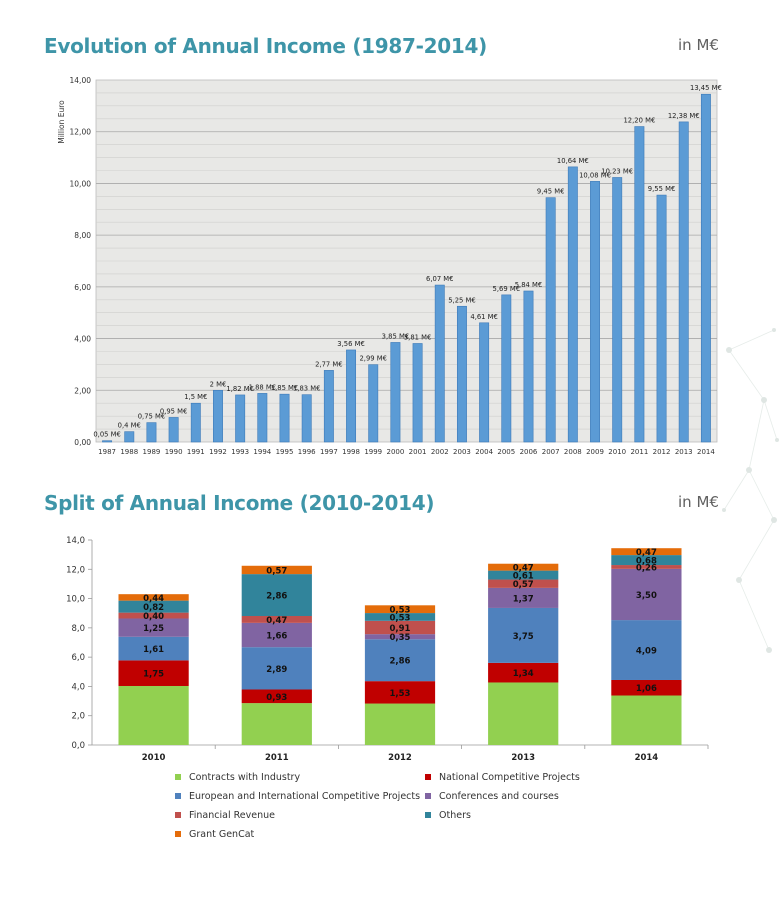  I want to click on chart2-segment-label: 3,75, so click(523, 637).